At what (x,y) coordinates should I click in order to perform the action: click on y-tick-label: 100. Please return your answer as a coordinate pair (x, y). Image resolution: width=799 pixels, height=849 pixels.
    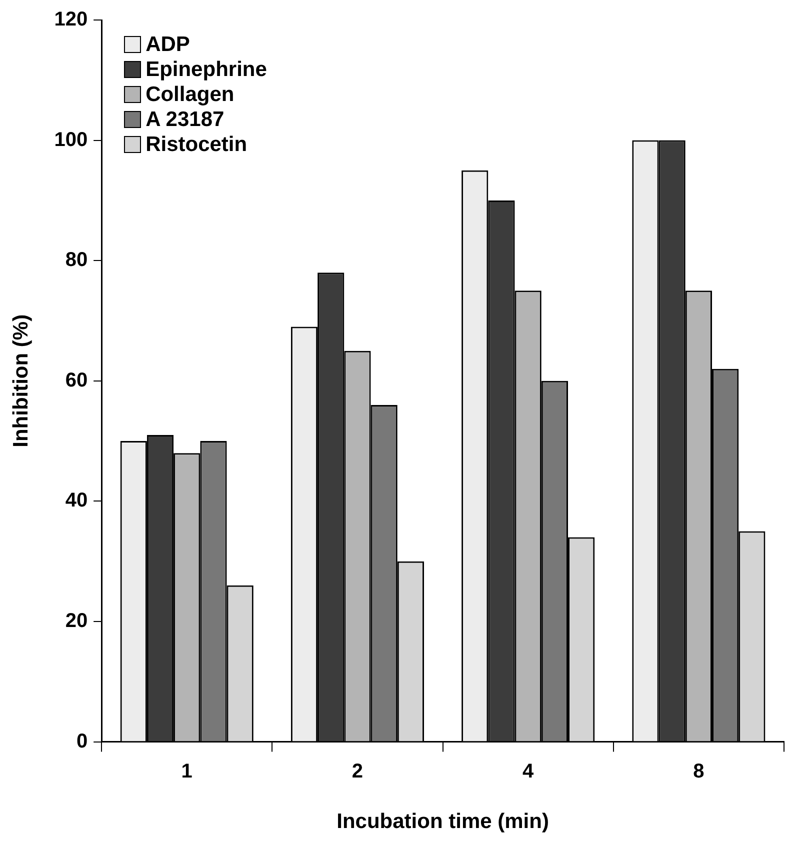
    Looking at the image, I should click on (71, 139).